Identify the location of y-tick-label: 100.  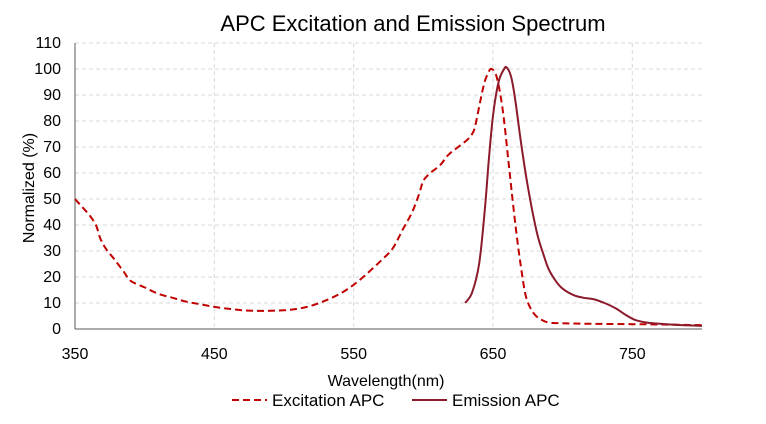
(47, 69).